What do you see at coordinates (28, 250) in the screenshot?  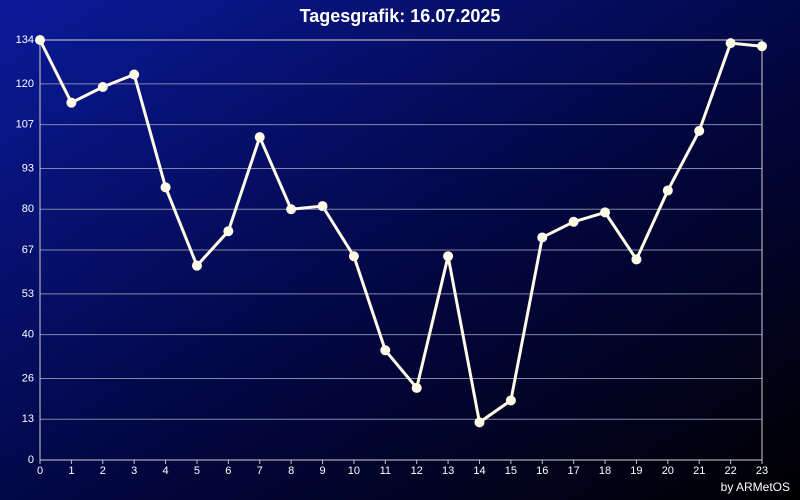 I see `y-tick-label: 67` at bounding box center [28, 250].